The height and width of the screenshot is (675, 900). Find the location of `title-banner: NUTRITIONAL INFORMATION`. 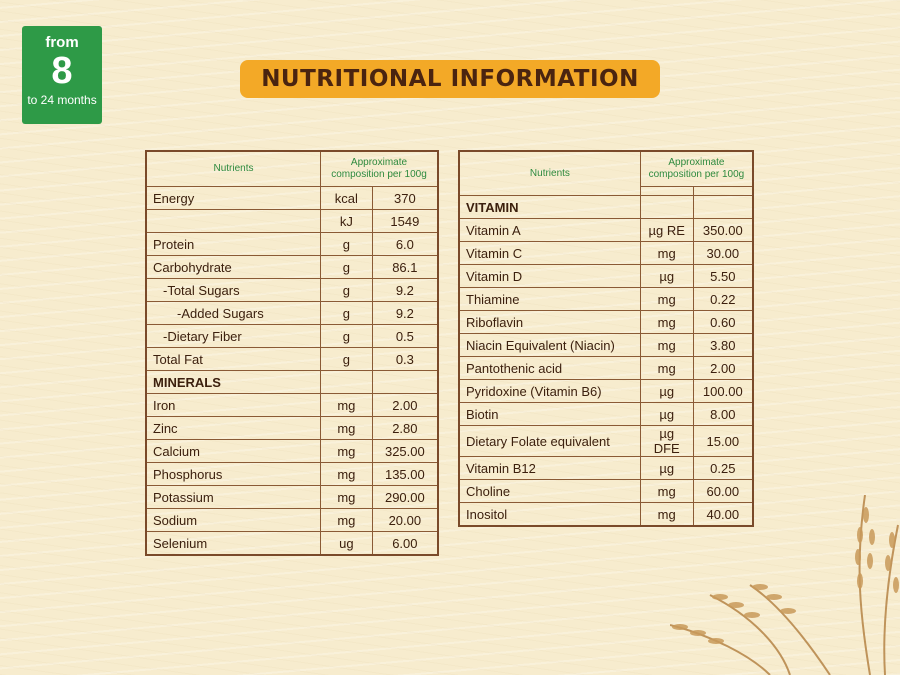

title-banner: NUTRITIONAL INFORMATION is located at coordinates (450, 79).